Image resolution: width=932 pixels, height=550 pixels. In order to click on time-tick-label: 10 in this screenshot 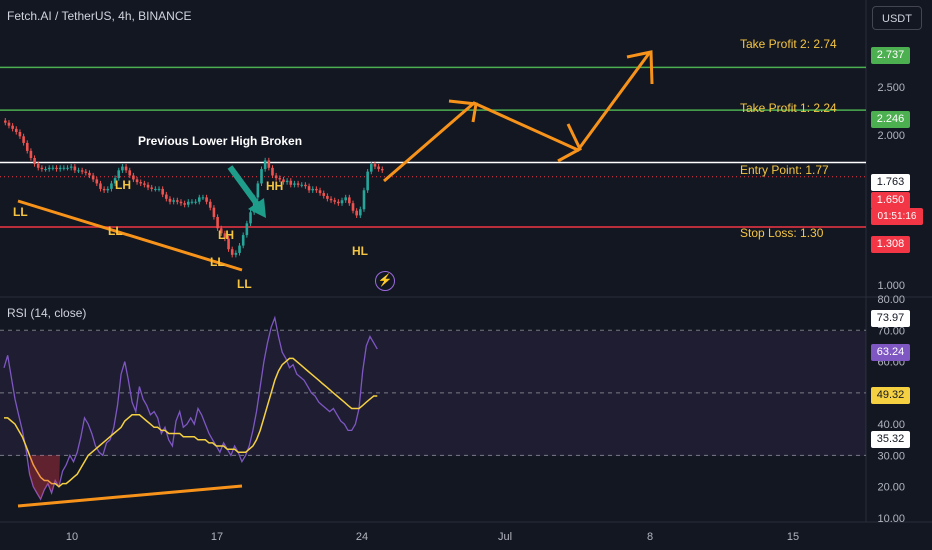, I will do `click(72, 537)`.